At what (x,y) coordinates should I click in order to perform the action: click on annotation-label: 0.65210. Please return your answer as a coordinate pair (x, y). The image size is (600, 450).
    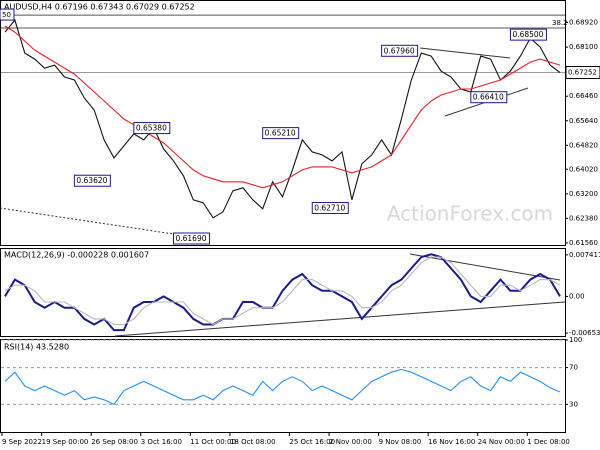
    Looking at the image, I should click on (280, 133).